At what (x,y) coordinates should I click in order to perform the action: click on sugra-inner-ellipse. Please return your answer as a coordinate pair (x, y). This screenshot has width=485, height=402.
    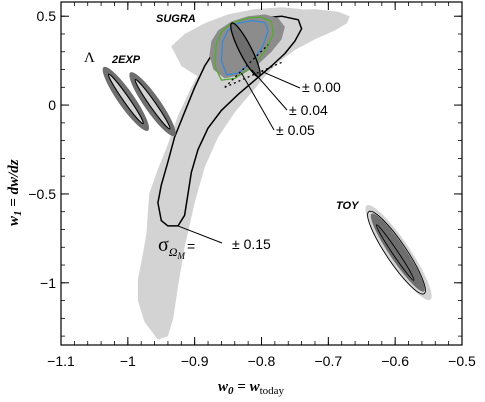
    Looking at the image, I should click on (245, 50).